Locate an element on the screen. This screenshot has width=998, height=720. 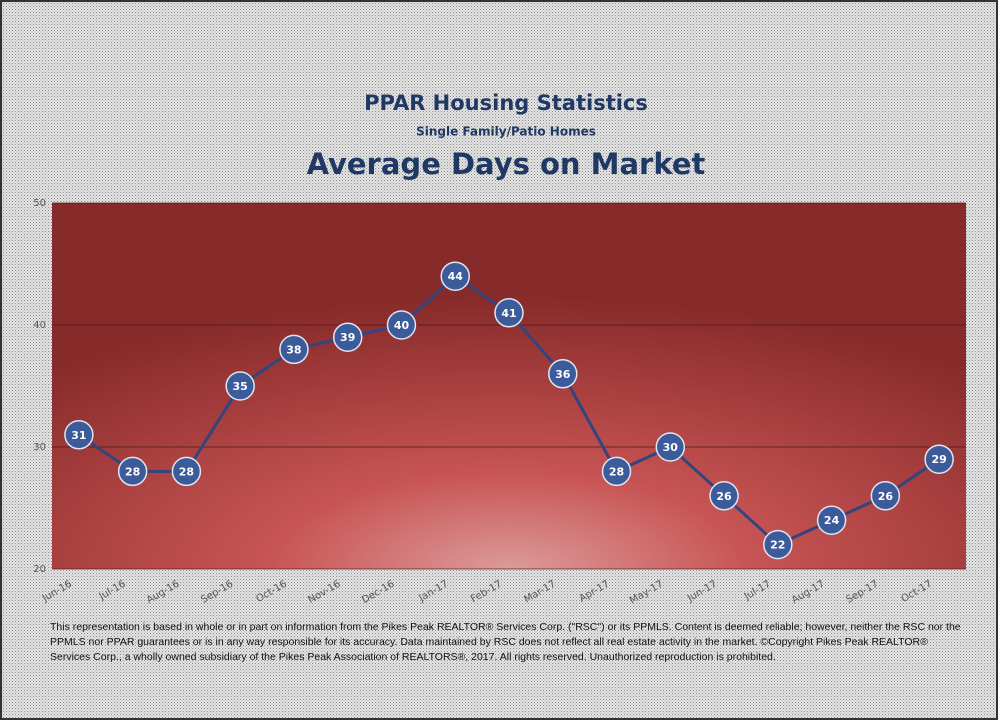
data-label: 41 is located at coordinates (508, 313).